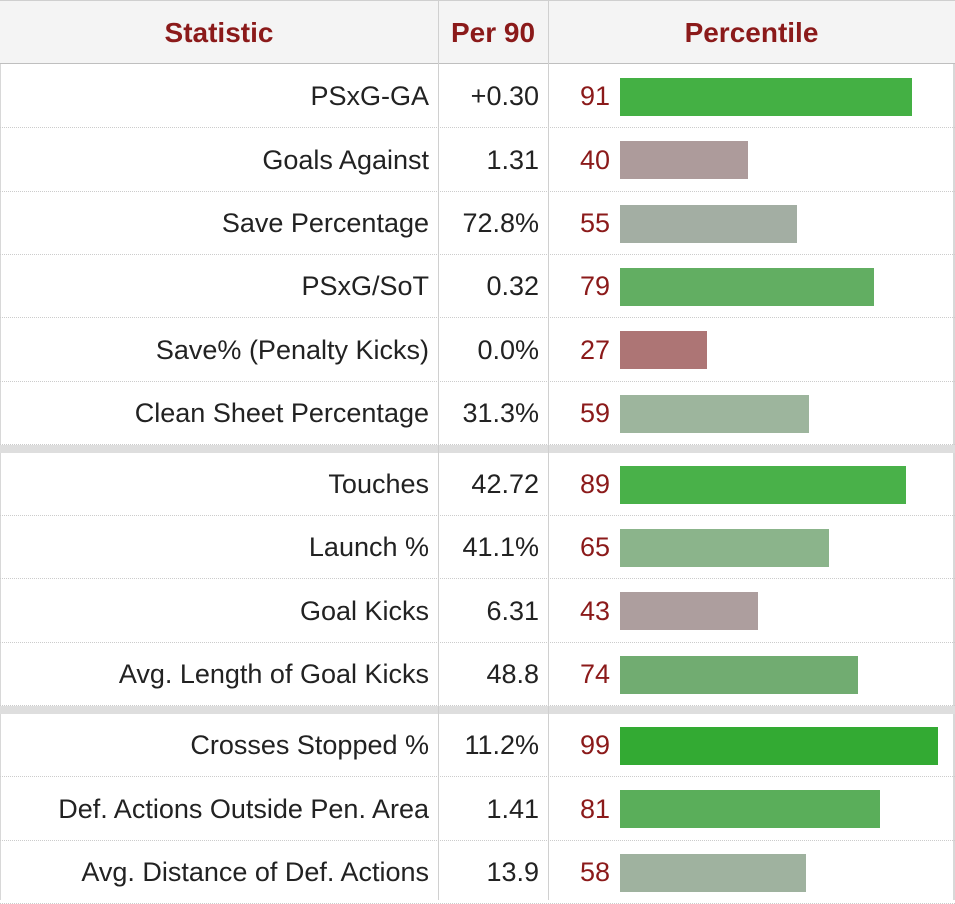  What do you see at coordinates (477, 674) in the screenshot?
I see `table-row: Avg. Length of Goal Kicks 48.8 74` at bounding box center [477, 674].